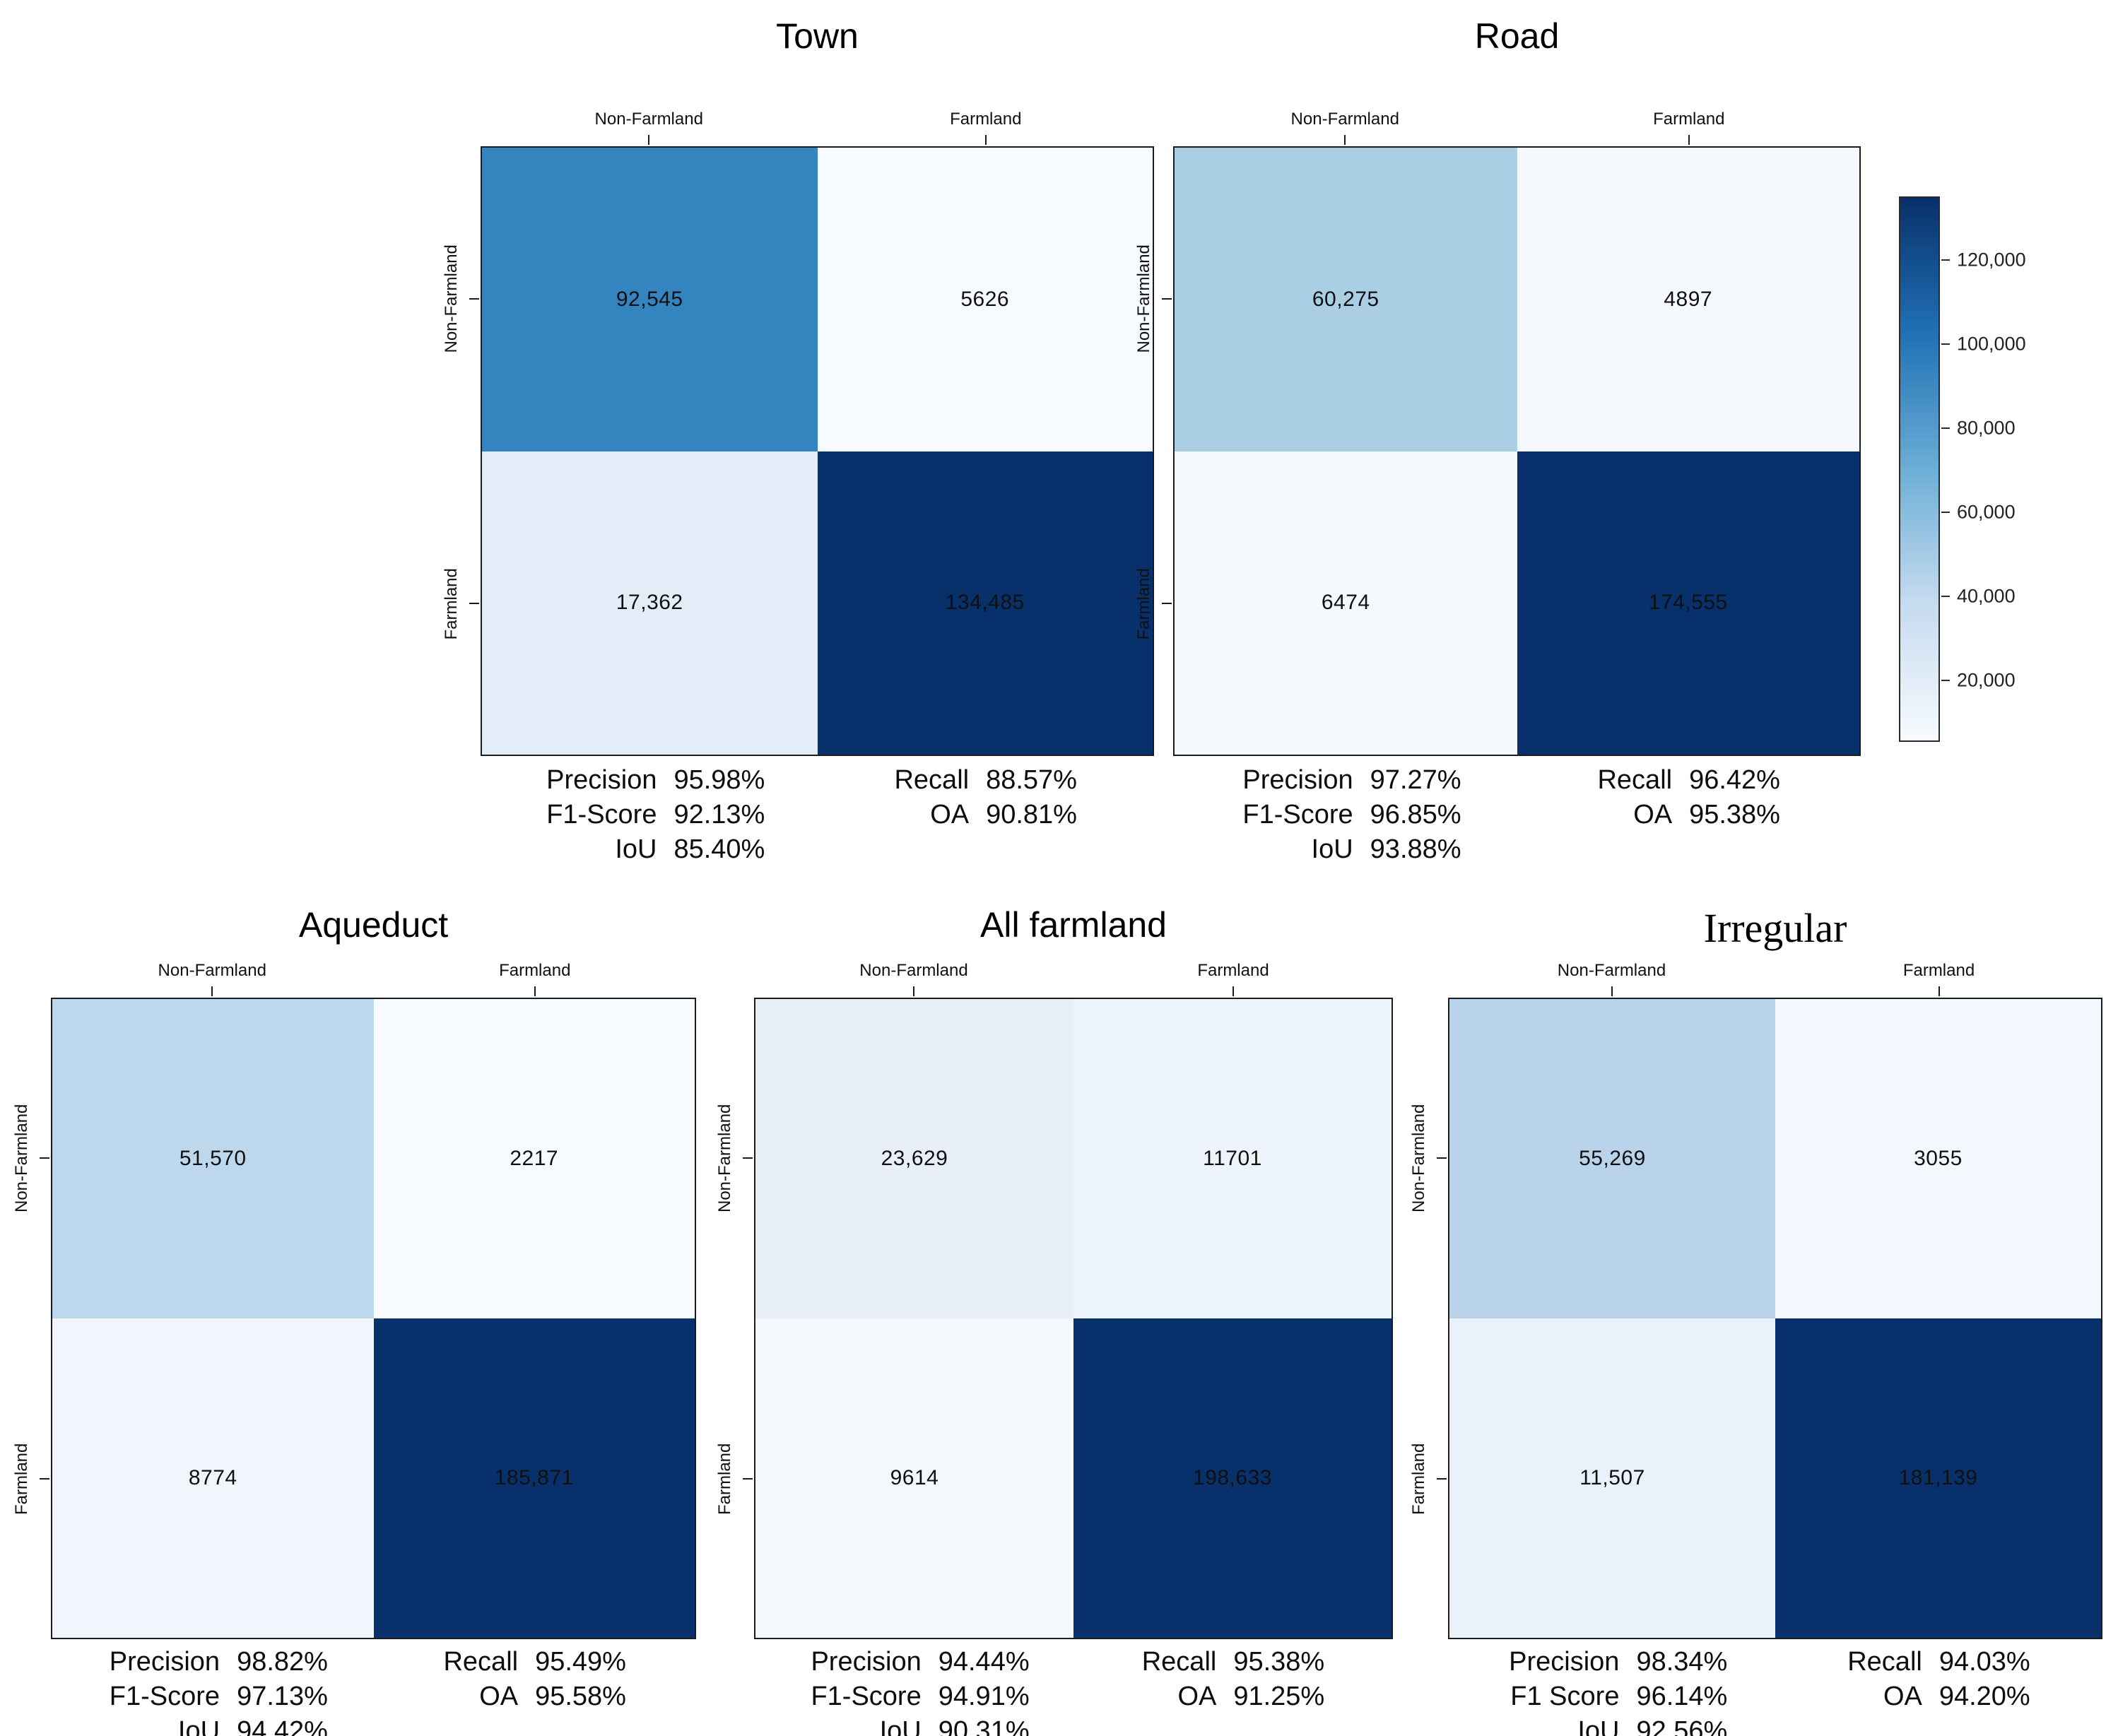 This screenshot has height=1736, width=2118. Describe the element at coordinates (1991, 344) in the screenshot. I see `colorbar-tick-label: 100,000` at that location.